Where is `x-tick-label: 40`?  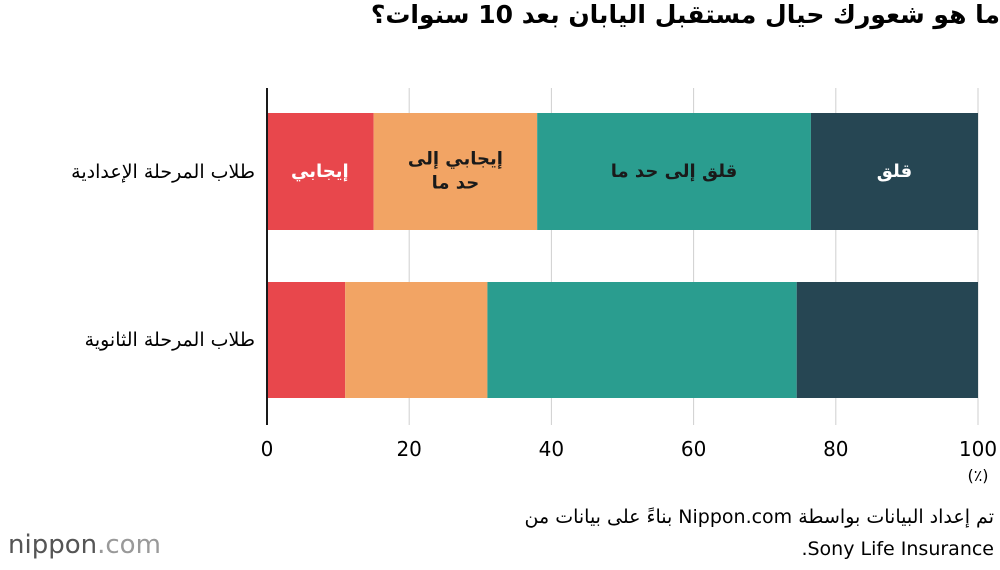 x-tick-label: 40 is located at coordinates (551, 449).